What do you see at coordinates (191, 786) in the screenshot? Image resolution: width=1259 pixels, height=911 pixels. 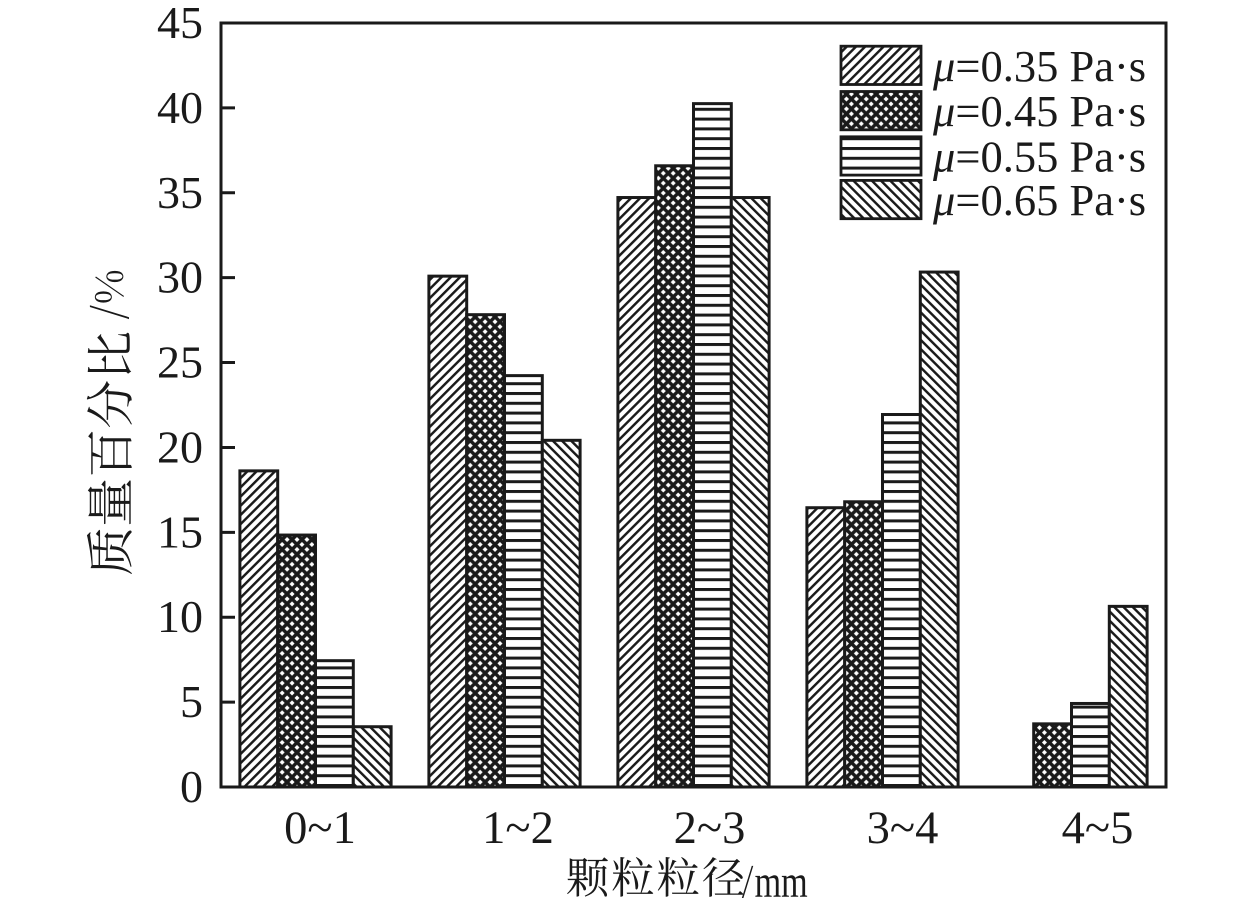 I see `svg-text: 0` at bounding box center [191, 786].